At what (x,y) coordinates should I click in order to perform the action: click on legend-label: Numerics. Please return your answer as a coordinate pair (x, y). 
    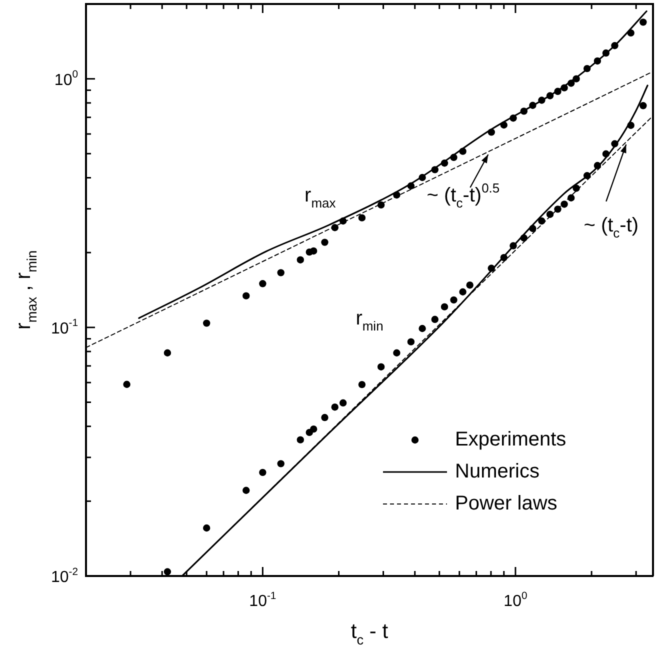
    Looking at the image, I should click on (497, 471).